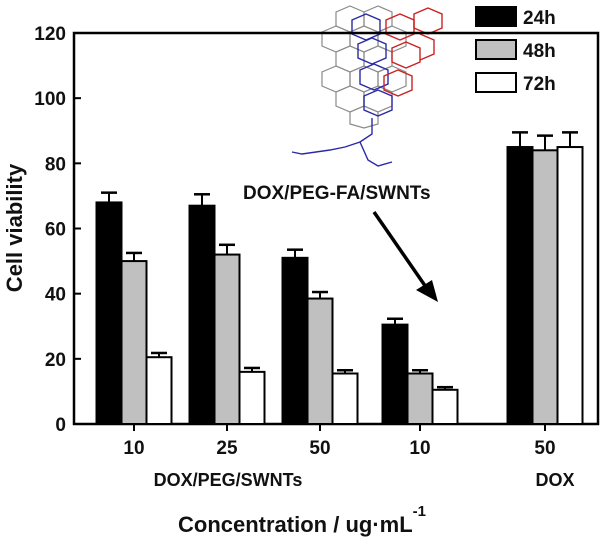 This screenshot has width=600, height=548. Describe the element at coordinates (419, 511) in the screenshot. I see `x-axis-title-superscript: -1` at that location.